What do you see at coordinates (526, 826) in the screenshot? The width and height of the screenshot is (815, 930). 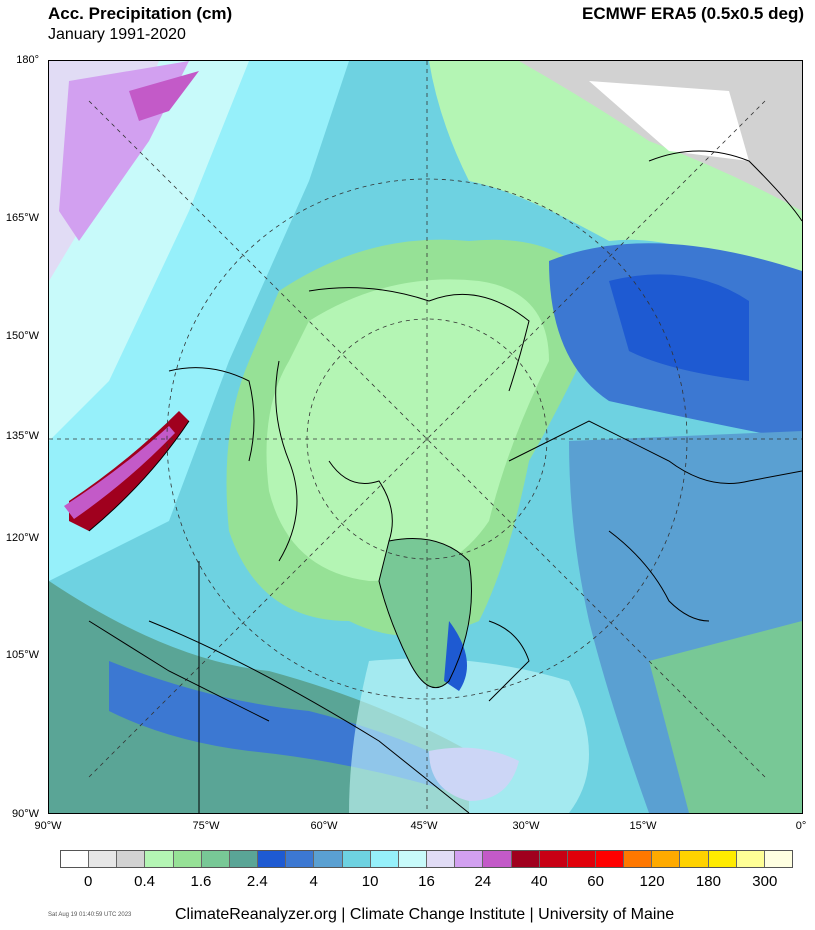 I see `lon-label: 30°W` at bounding box center [526, 826].